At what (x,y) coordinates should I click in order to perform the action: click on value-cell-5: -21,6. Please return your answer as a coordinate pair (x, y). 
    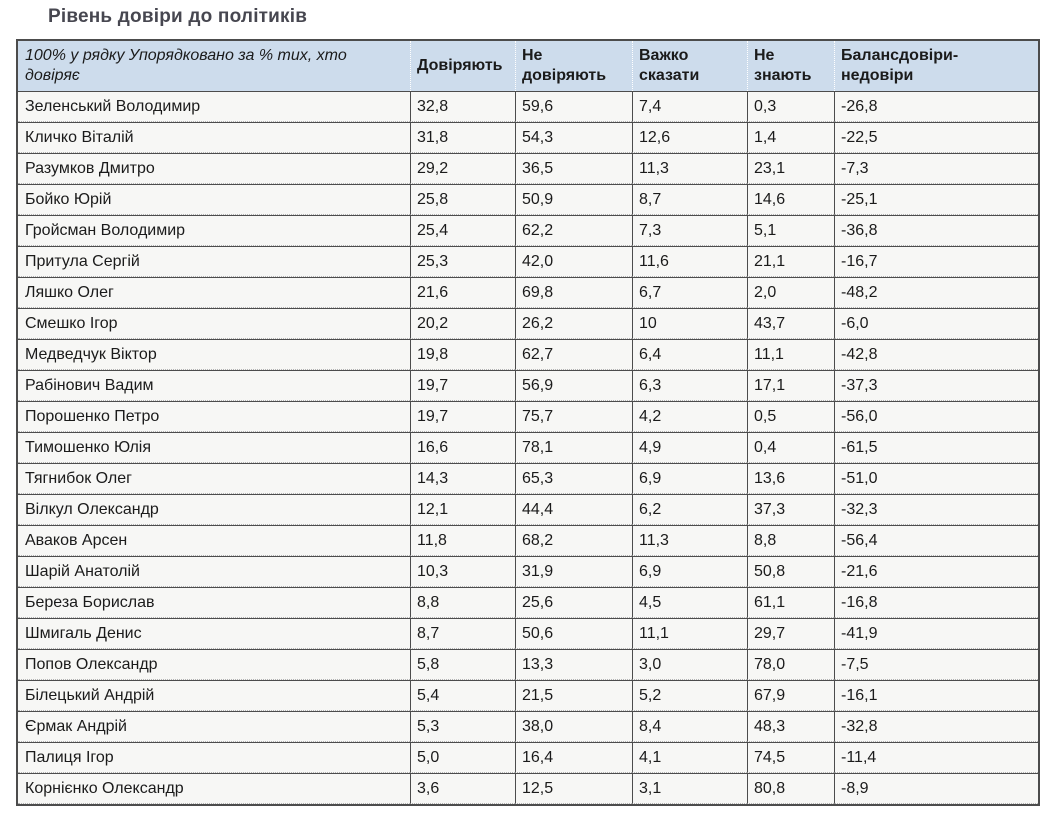
    Looking at the image, I should click on (936, 571).